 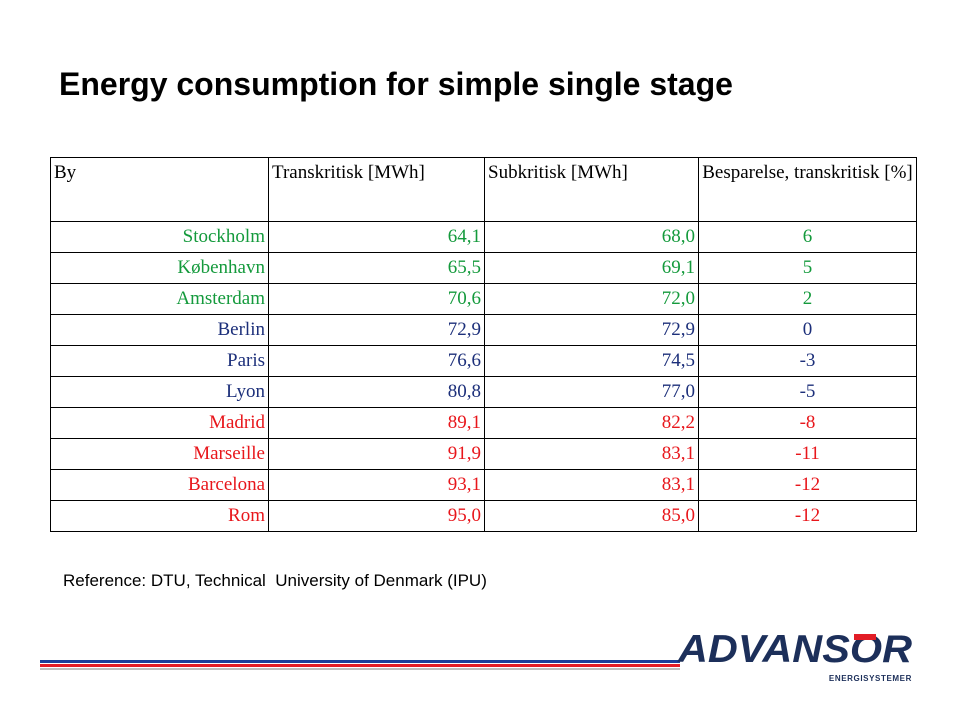 What do you see at coordinates (159, 392) in the screenshot?
I see `cell-city: Lyon` at bounding box center [159, 392].